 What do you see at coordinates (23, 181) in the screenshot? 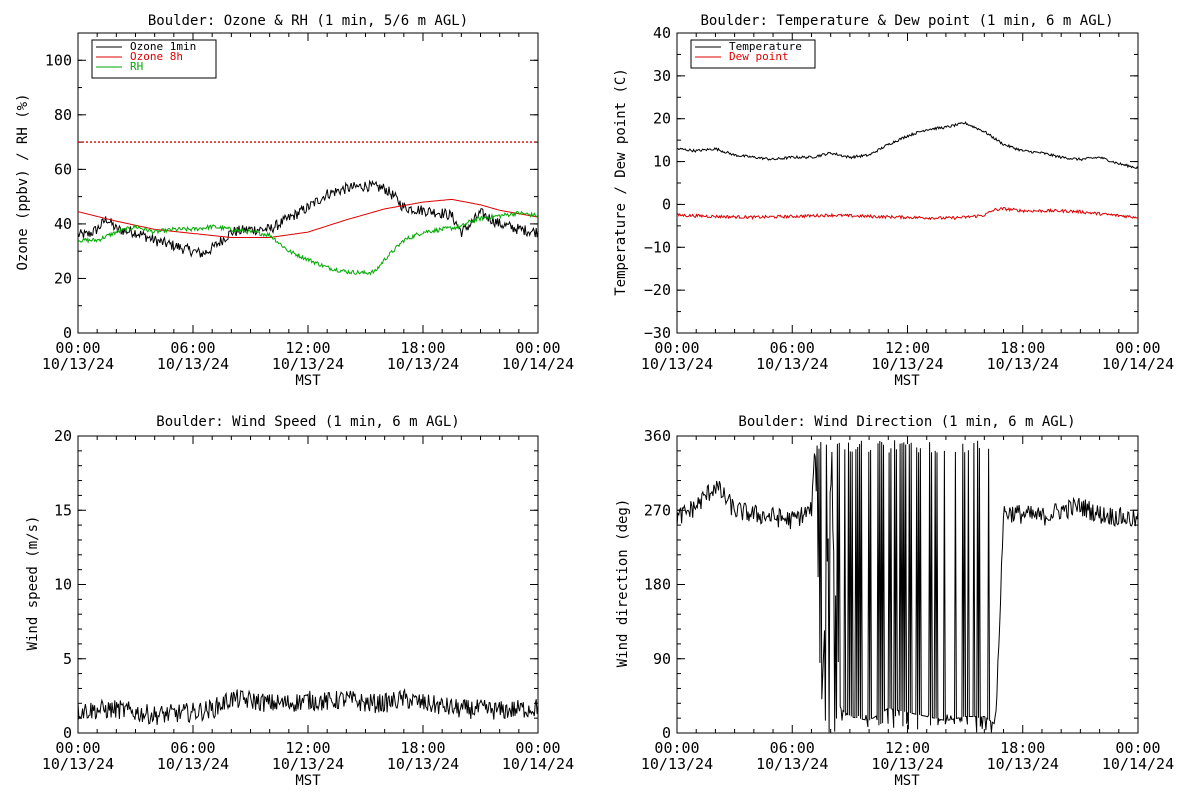
I see `y-axis-label: Ozone (ppbv) / RH (%)` at bounding box center [23, 181].